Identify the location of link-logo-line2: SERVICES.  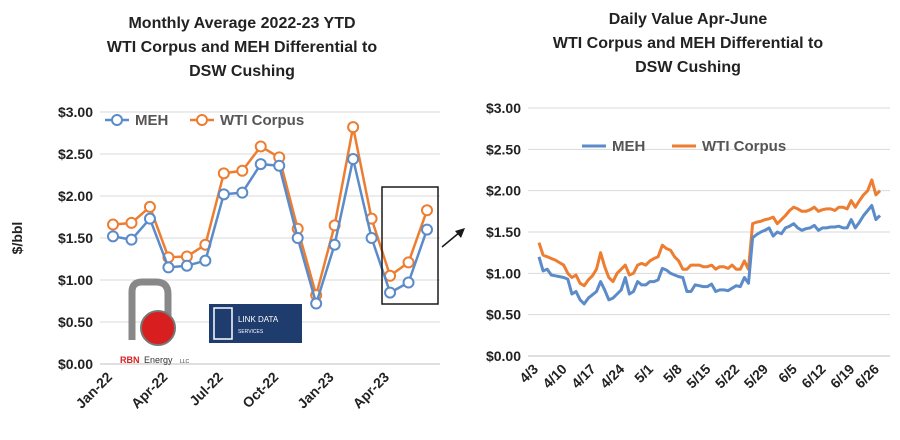
(251, 332).